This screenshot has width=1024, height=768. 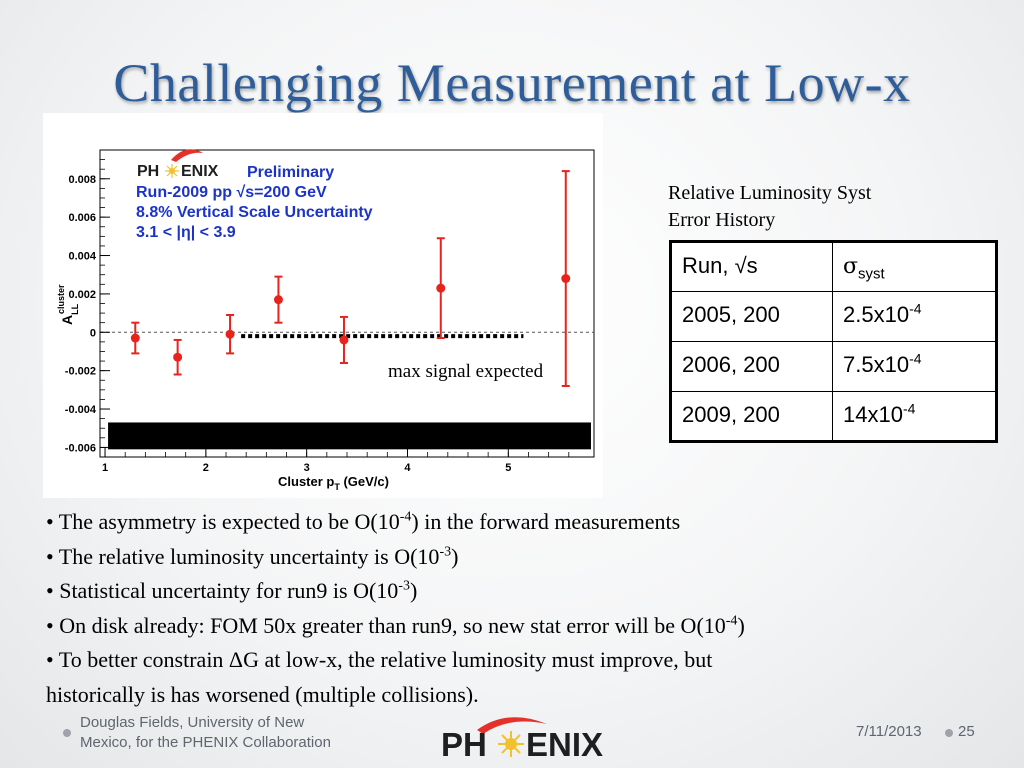 What do you see at coordinates (290, 172) in the screenshot?
I see `legend-preliminary: Preliminary` at bounding box center [290, 172].